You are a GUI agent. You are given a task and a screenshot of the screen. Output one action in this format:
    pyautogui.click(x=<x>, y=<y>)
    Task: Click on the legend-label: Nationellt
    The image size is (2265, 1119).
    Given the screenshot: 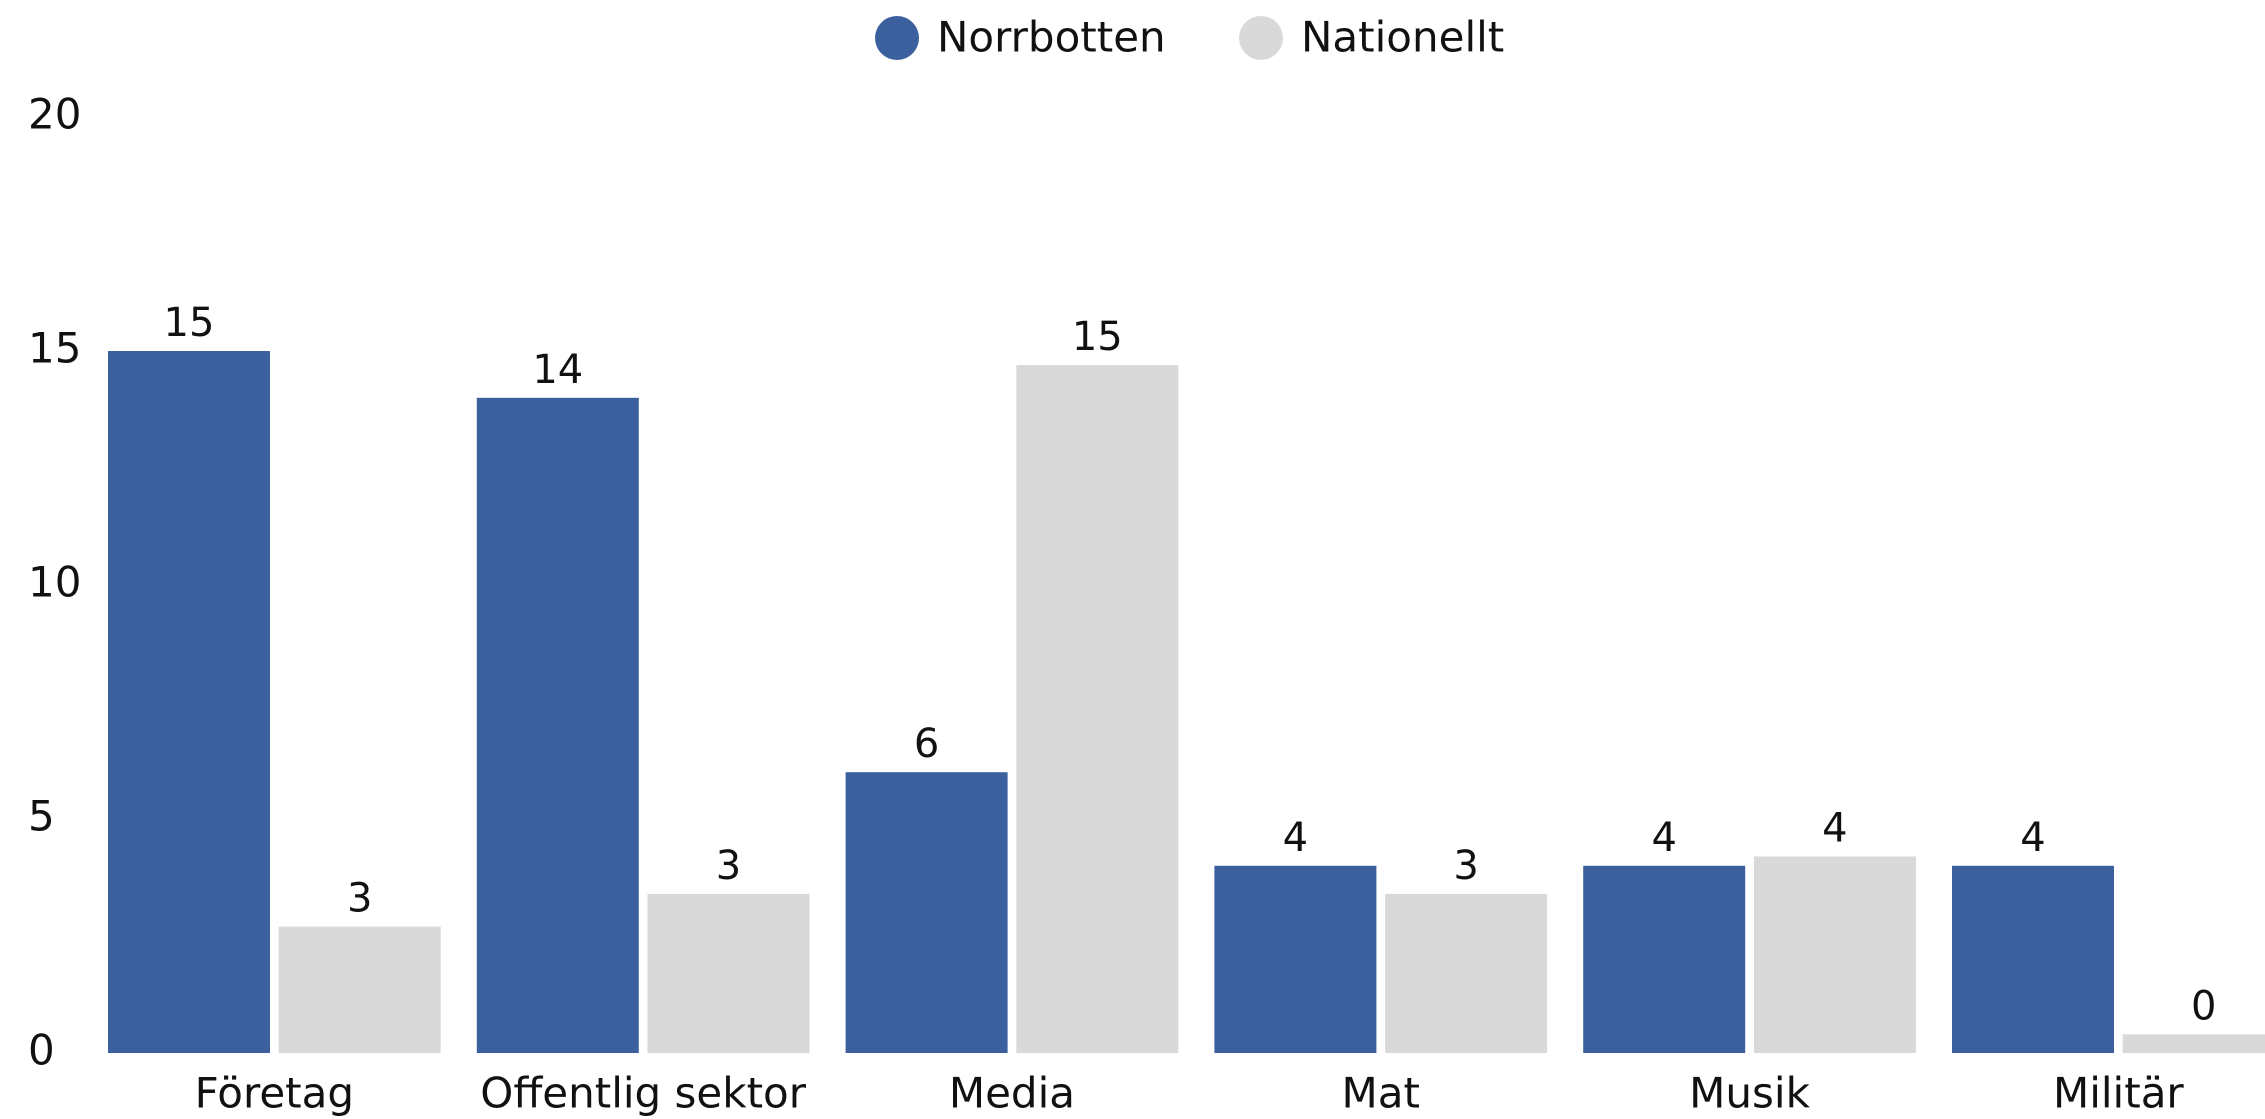 What is the action you would take?
    pyautogui.click(x=1402, y=37)
    